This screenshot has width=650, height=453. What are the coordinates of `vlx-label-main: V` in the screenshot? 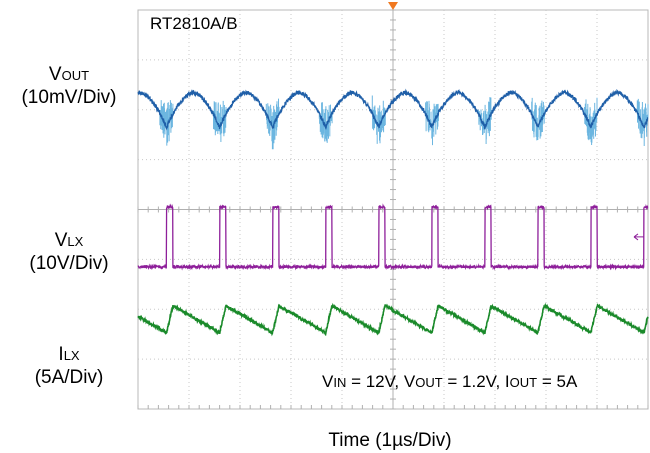 It's located at (61, 240).